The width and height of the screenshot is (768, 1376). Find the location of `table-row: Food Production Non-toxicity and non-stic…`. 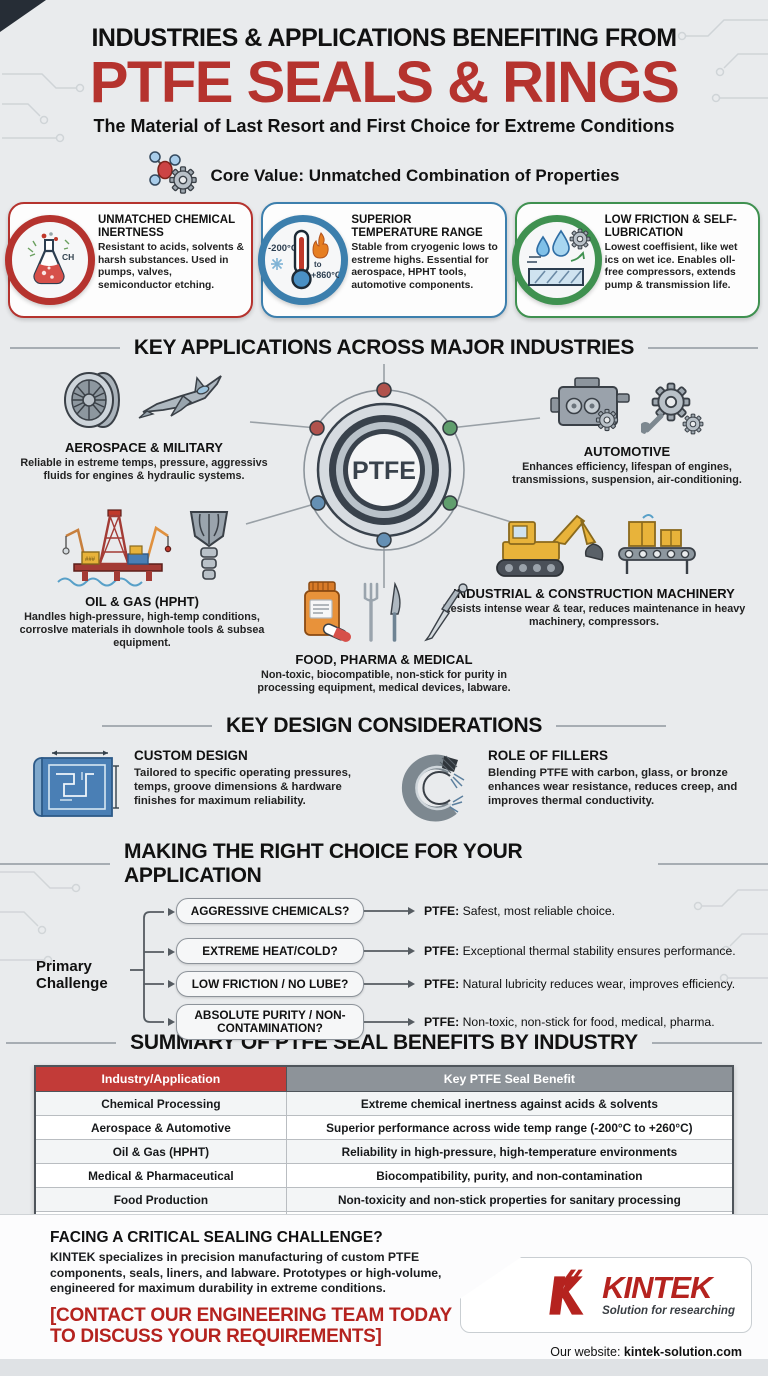

table-row: Food Production Non-toxicity and non-stic… is located at coordinates (384, 1199).